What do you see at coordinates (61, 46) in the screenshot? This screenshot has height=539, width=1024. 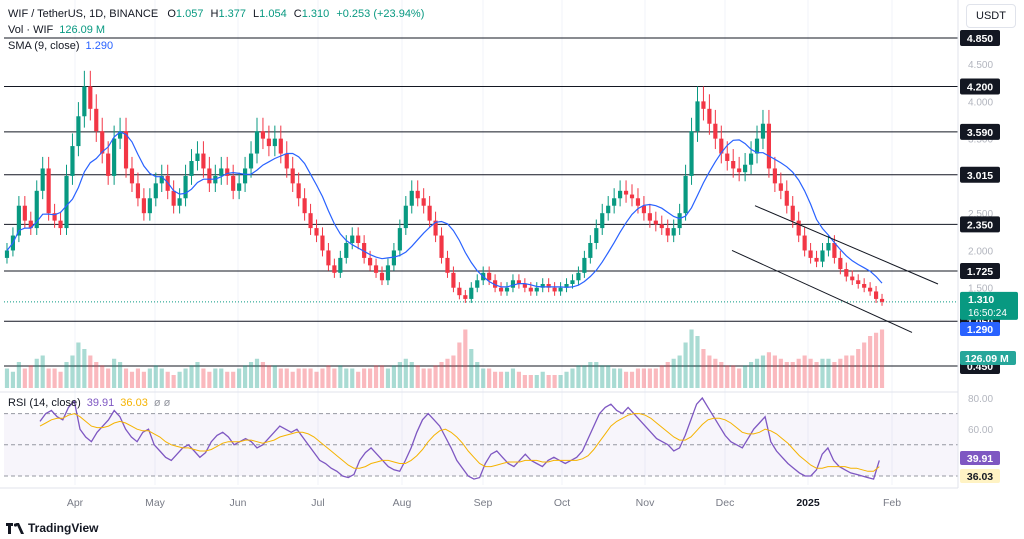 I see `sma-legend: SMA (9, close) 1.290` at bounding box center [61, 46].